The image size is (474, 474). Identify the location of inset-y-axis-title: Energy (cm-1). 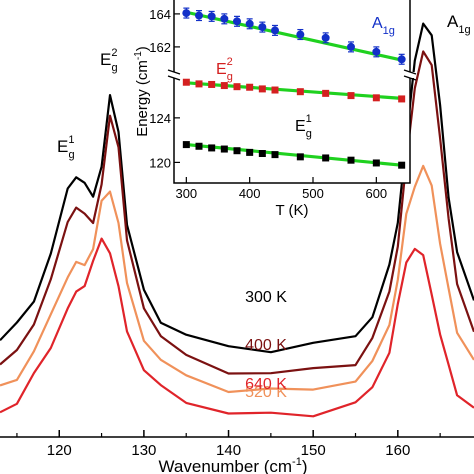
(142, 91).